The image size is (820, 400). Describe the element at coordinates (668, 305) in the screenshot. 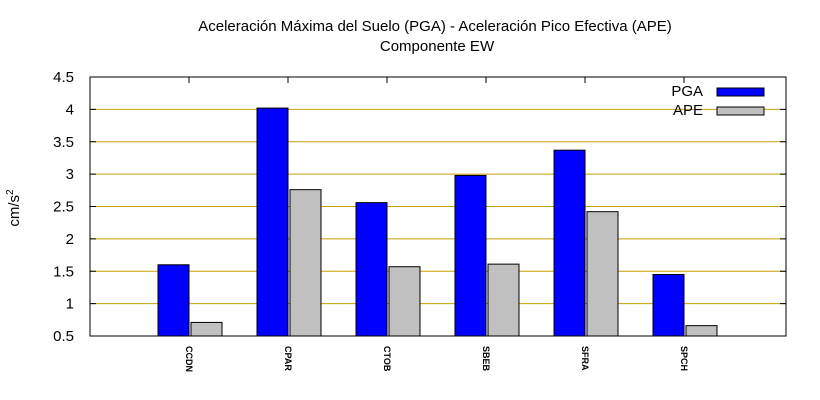

I see `bar-pga-spch` at that location.